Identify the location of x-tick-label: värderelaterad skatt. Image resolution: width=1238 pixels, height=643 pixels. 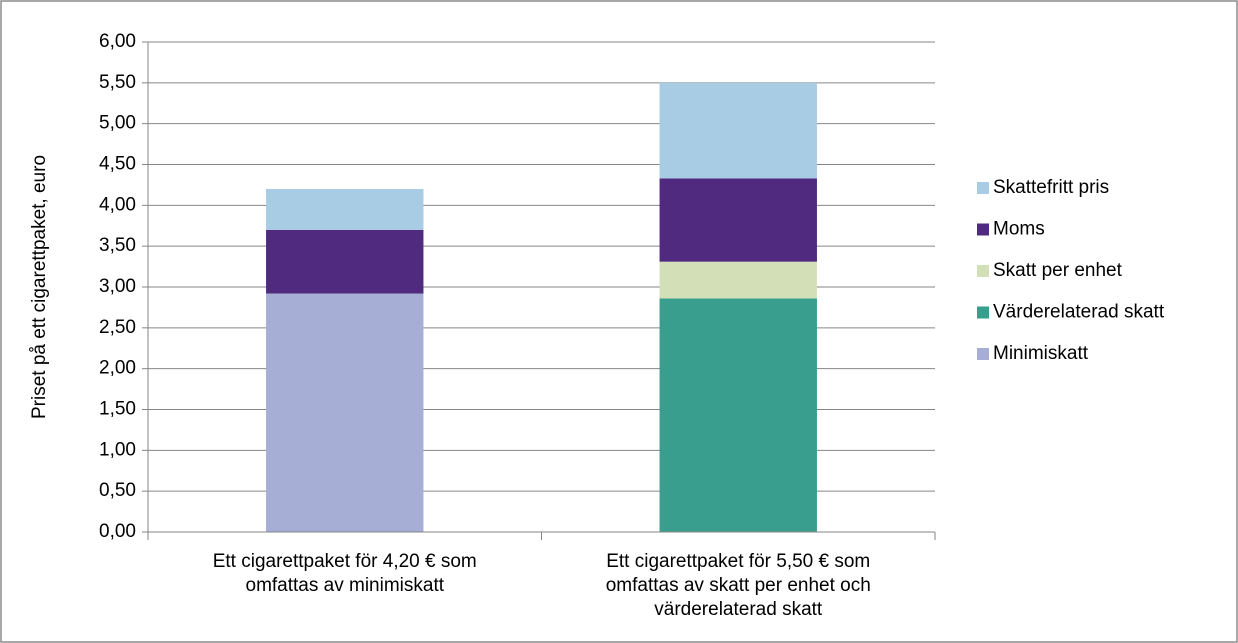
(738, 609).